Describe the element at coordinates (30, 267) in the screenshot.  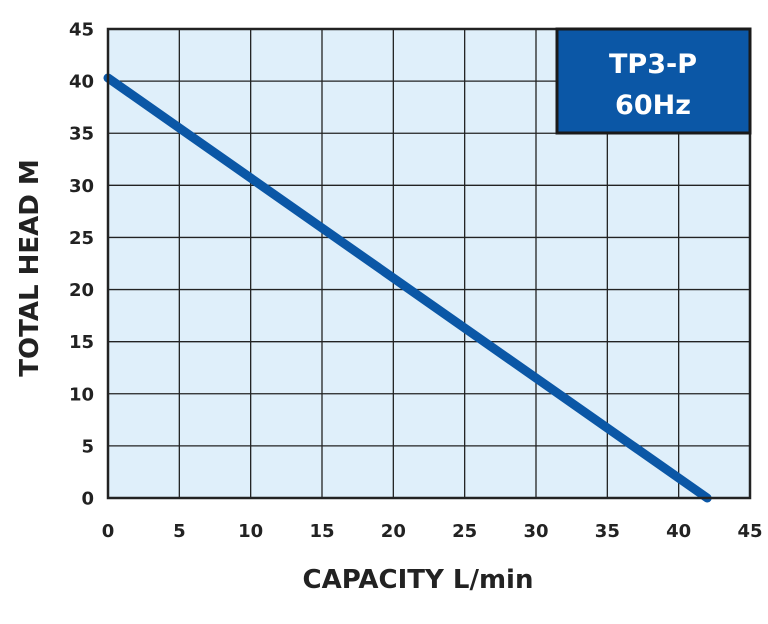
I see `y-axis-title: TOTAL HEAD M` at that location.